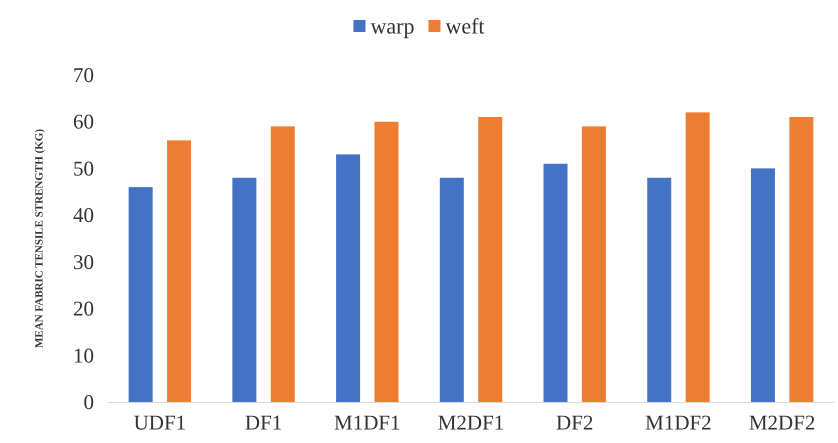 This screenshot has height=443, width=838. Describe the element at coordinates (83, 308) in the screenshot. I see `y-tick-label: 20` at that location.